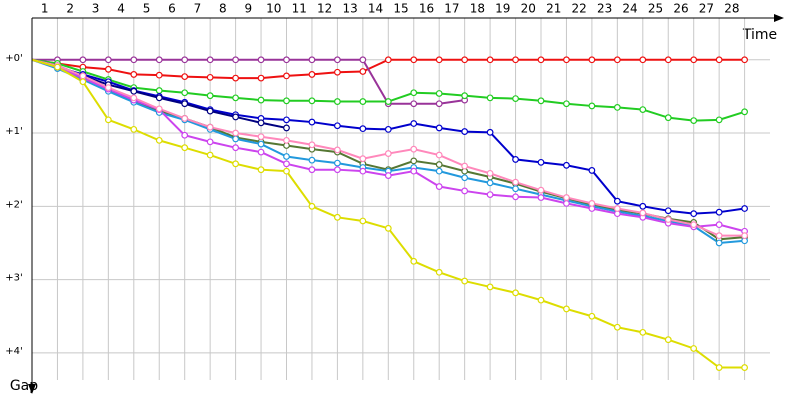  What do you see at coordinates (655, 9) in the screenshot?
I see `x-tick-label: 25` at bounding box center [655, 9].